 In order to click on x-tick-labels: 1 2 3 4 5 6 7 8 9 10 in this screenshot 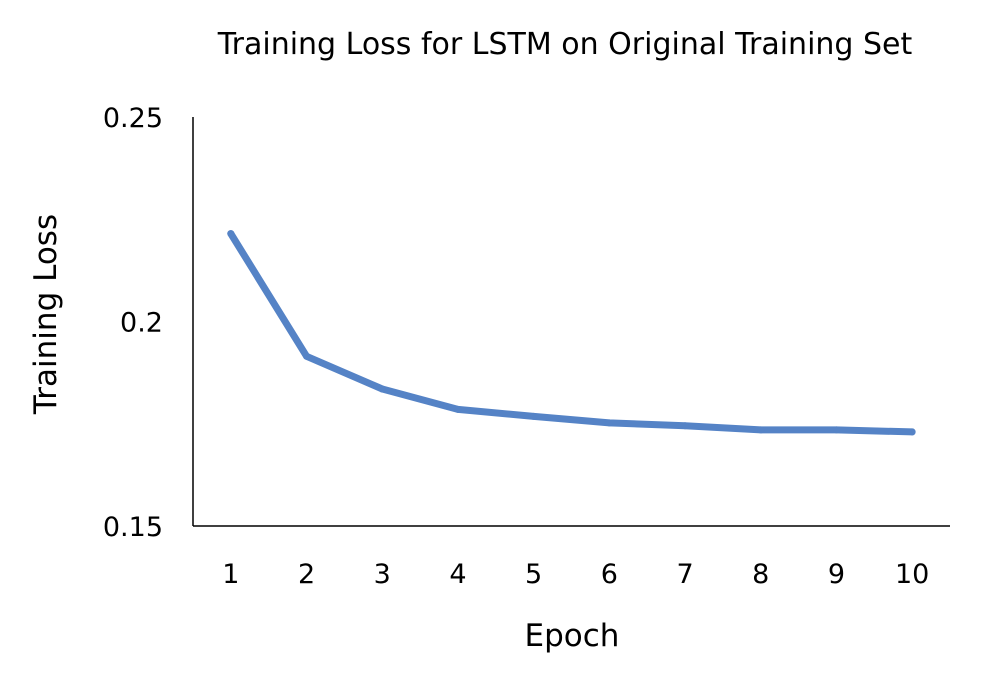, I will do `click(575, 574)`.